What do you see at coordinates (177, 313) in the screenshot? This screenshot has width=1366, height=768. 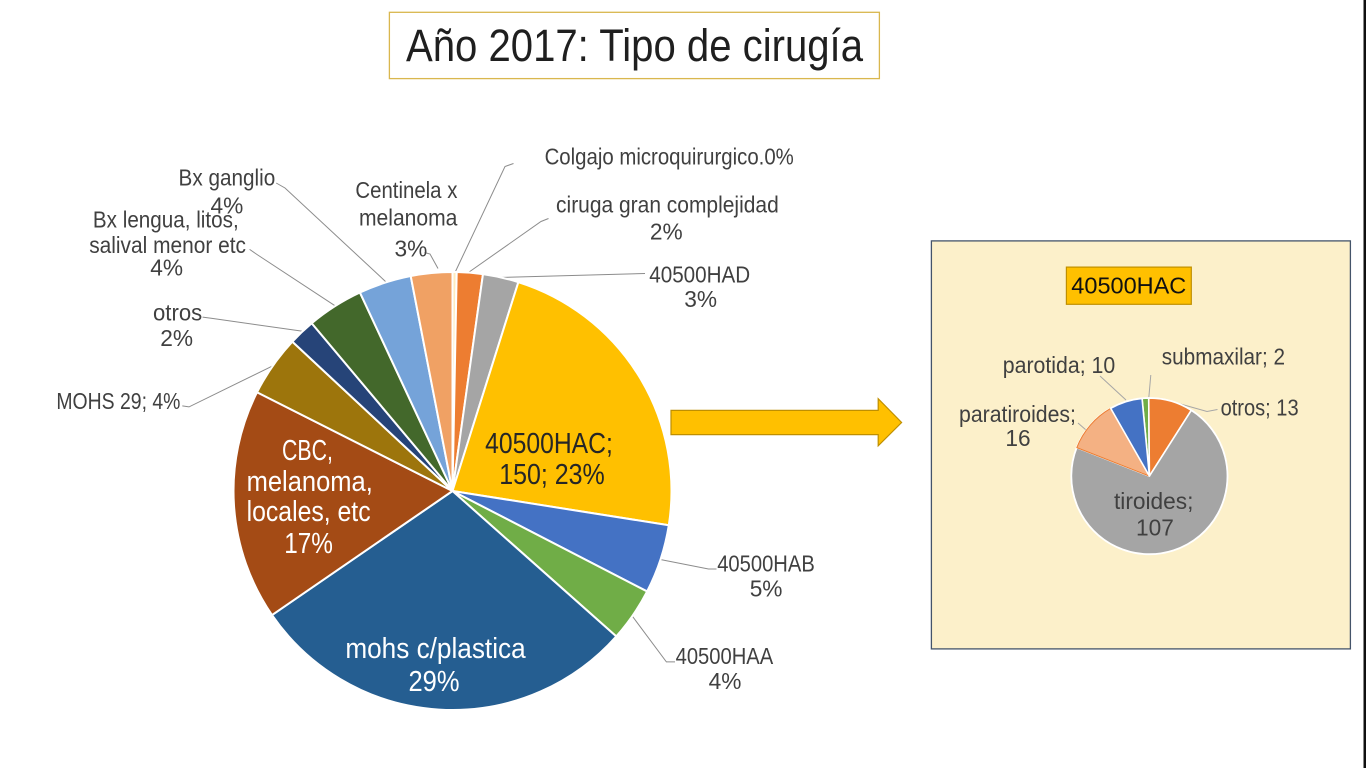 I see `svg-text: otros` at bounding box center [177, 313].